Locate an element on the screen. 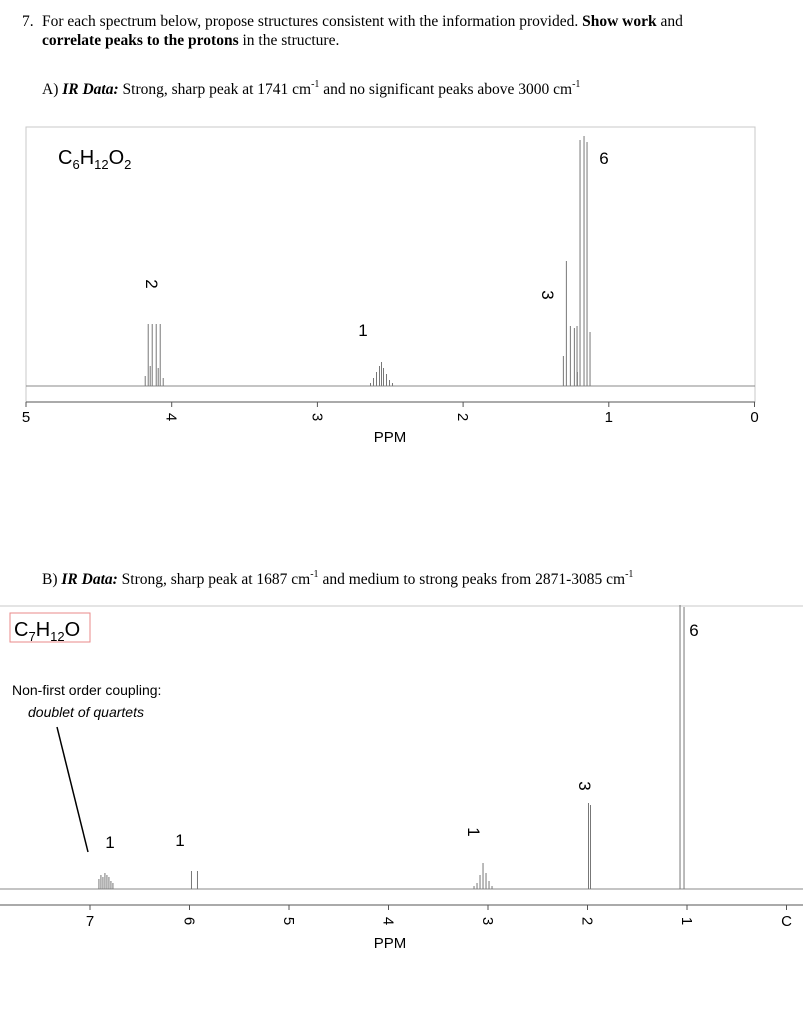 The height and width of the screenshot is (1024, 803). spectrum-a-tick-label: 4 is located at coordinates (171, 417).